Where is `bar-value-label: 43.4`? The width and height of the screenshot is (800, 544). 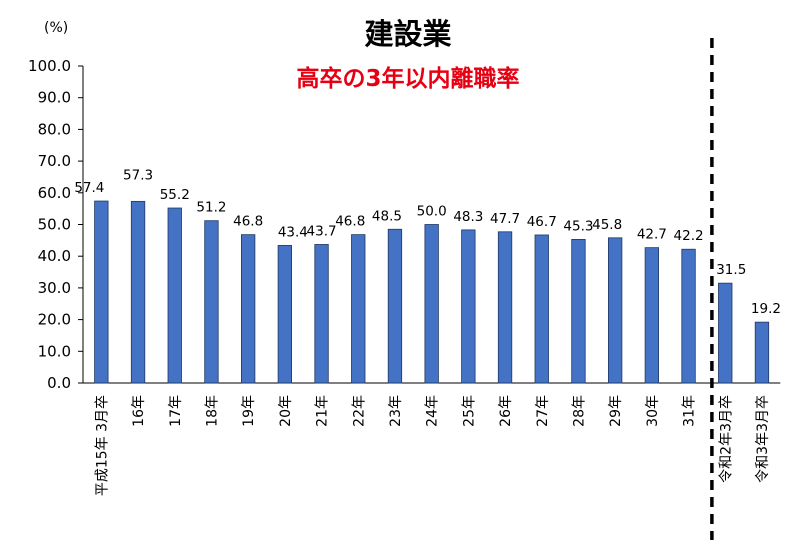 bar-value-label: 43.4 is located at coordinates (293, 232).